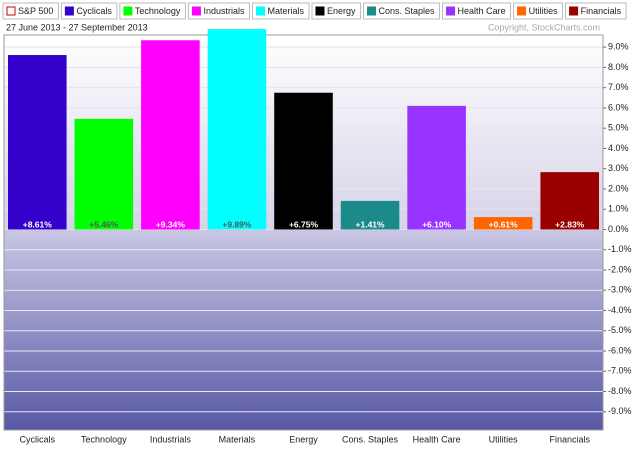  I want to click on legend-item: Materials, so click(280, 11).